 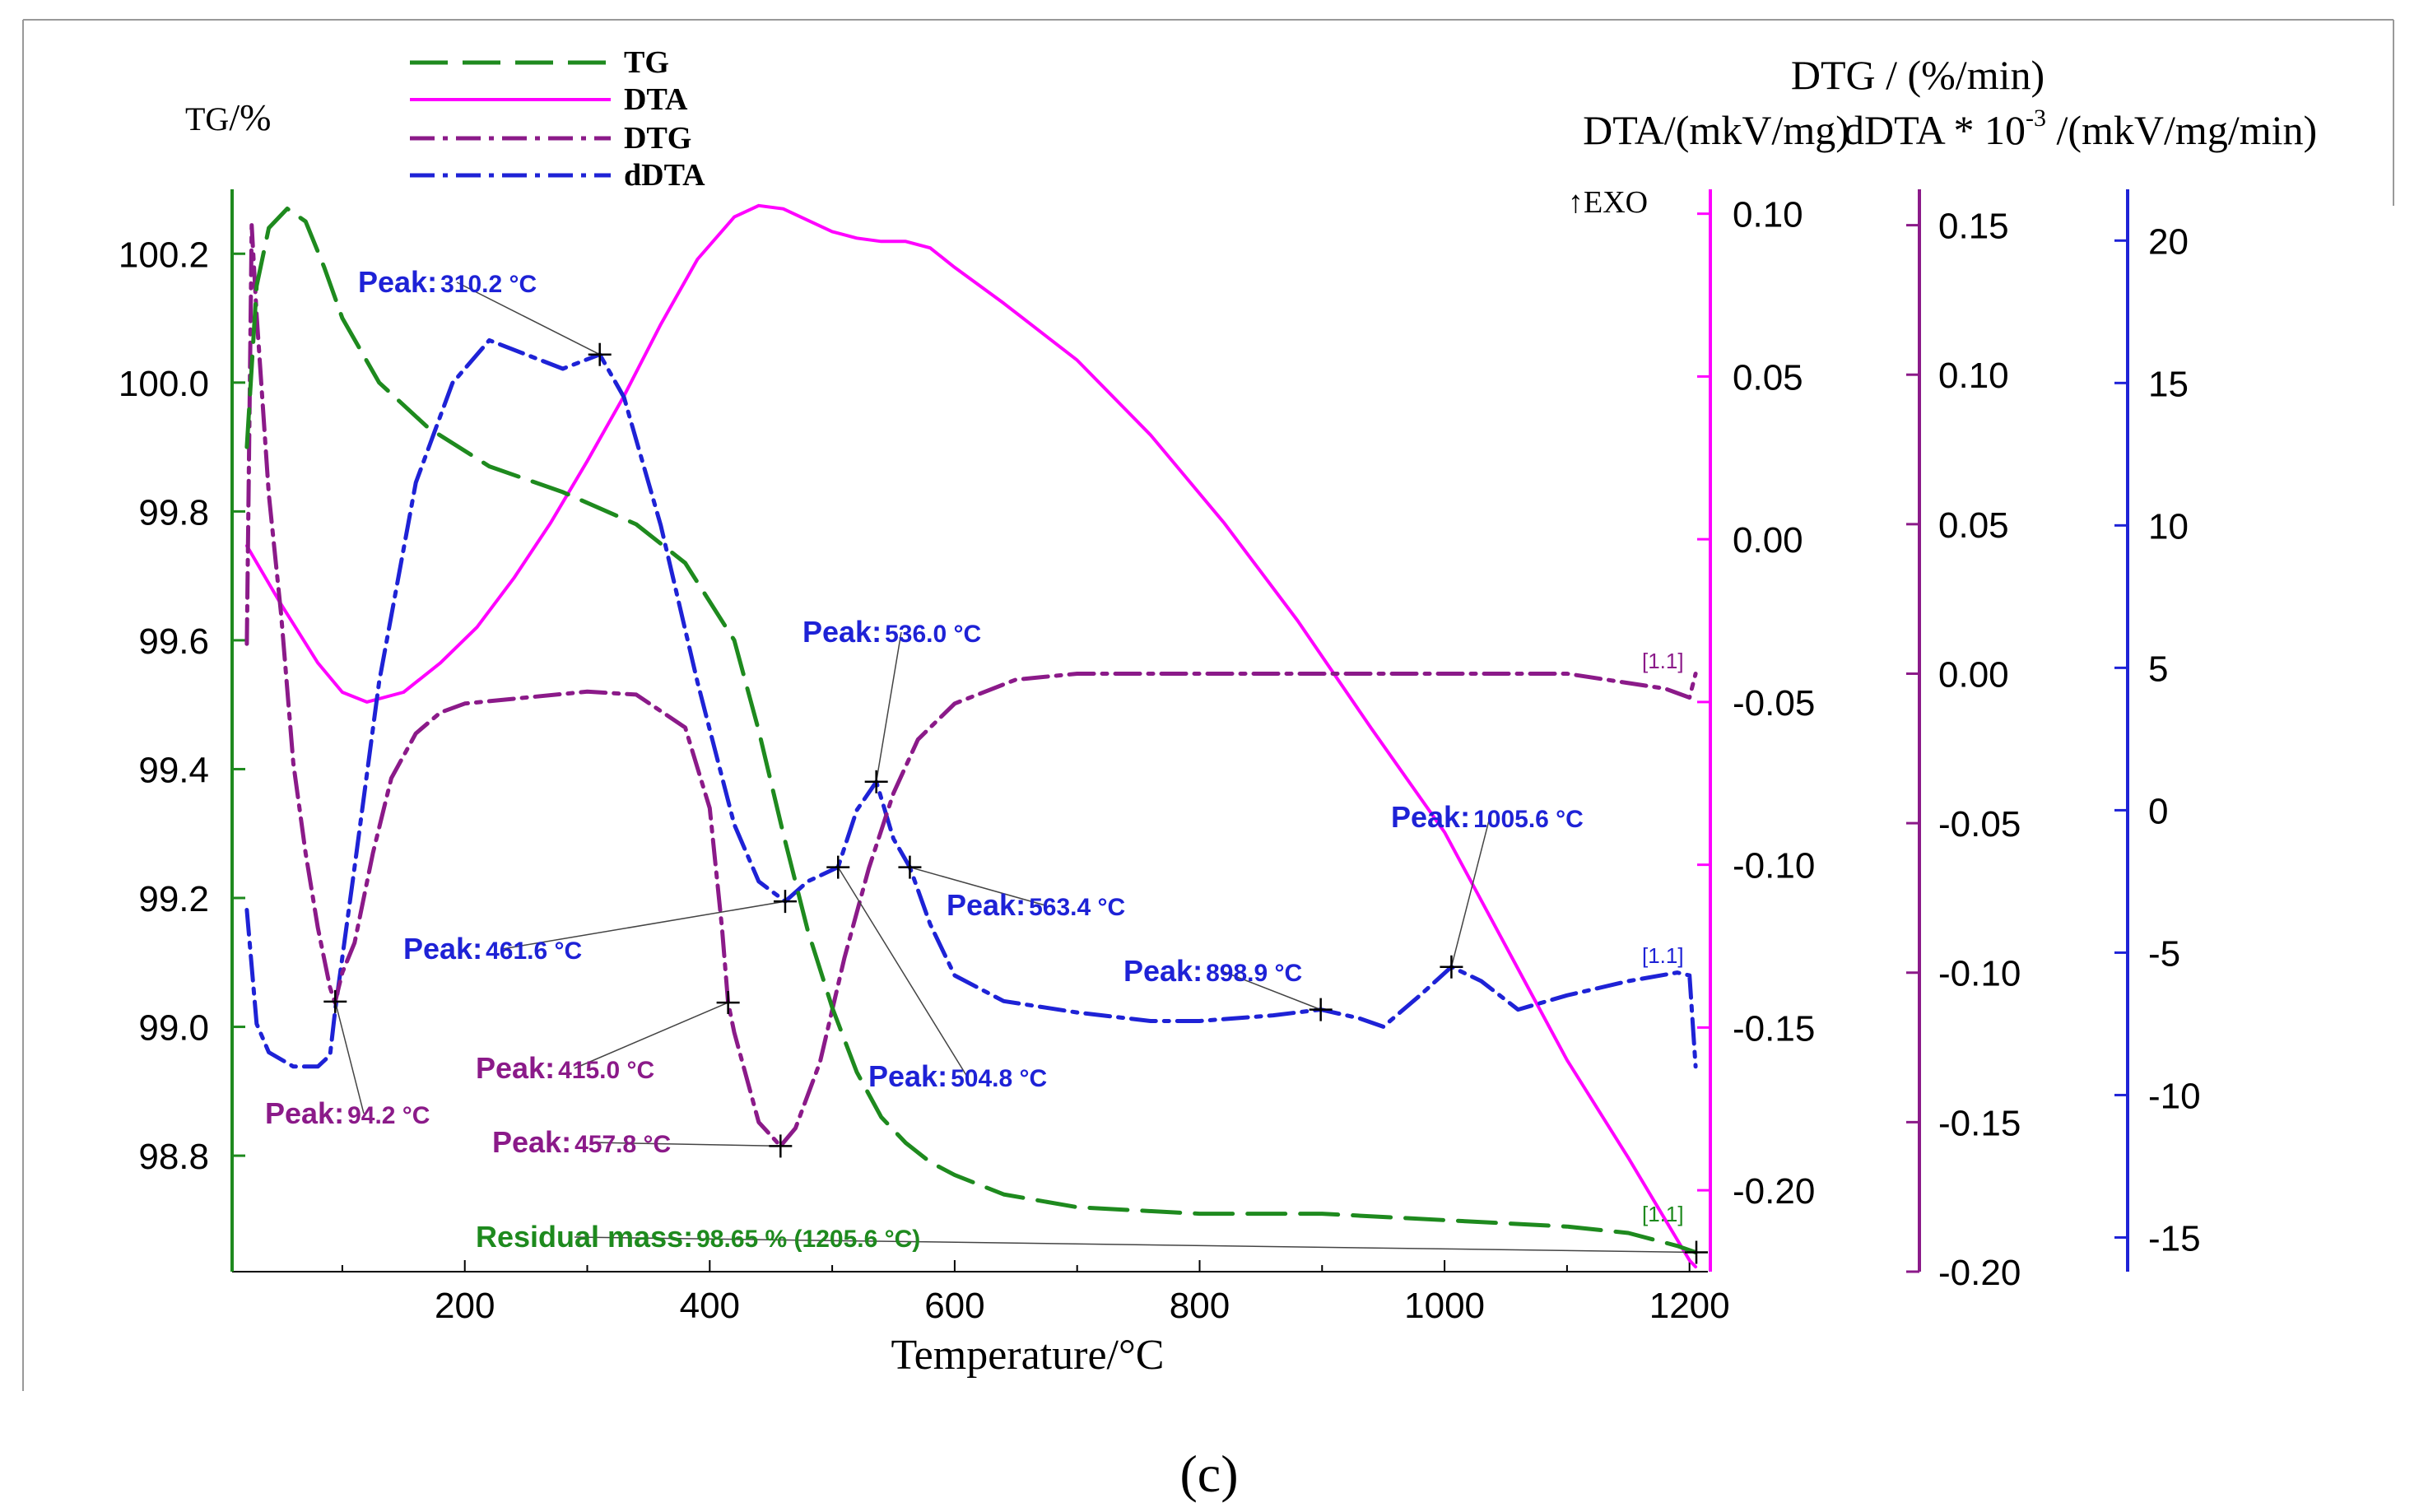 I want to click on ddta-tick-label: 15, so click(x=2169, y=384).